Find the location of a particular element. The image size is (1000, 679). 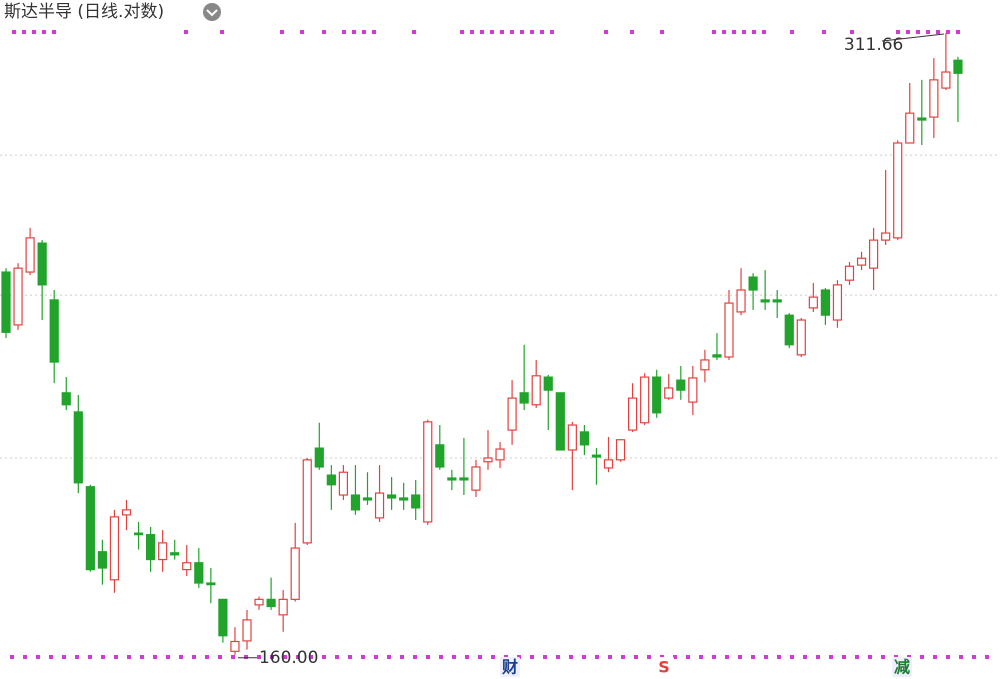

low-label: 160.00 is located at coordinates (288, 658).